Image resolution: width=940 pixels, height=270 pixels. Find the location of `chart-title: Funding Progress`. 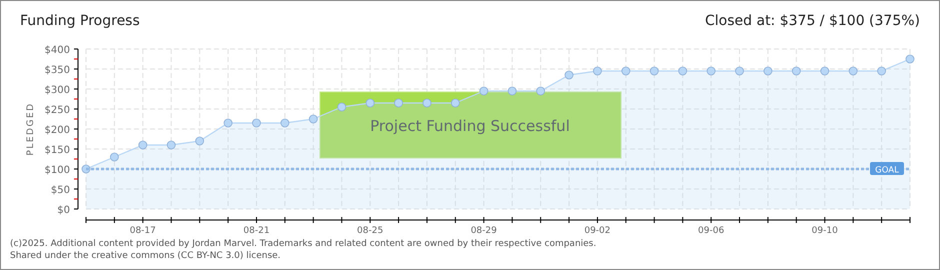

chart-title: Funding Progress is located at coordinates (80, 21).